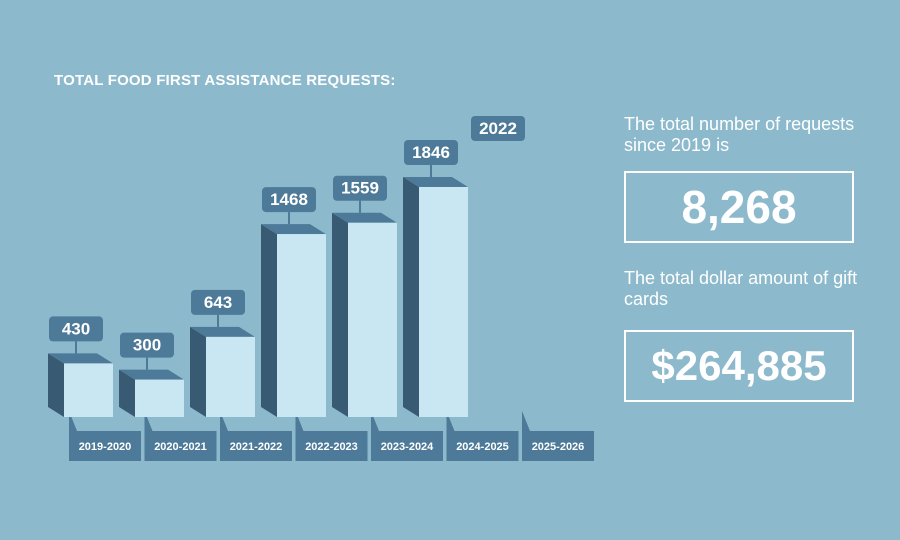 The image size is (900, 540). I want to click on category-tab-2023-2024: 2023-2024, so click(407, 436).